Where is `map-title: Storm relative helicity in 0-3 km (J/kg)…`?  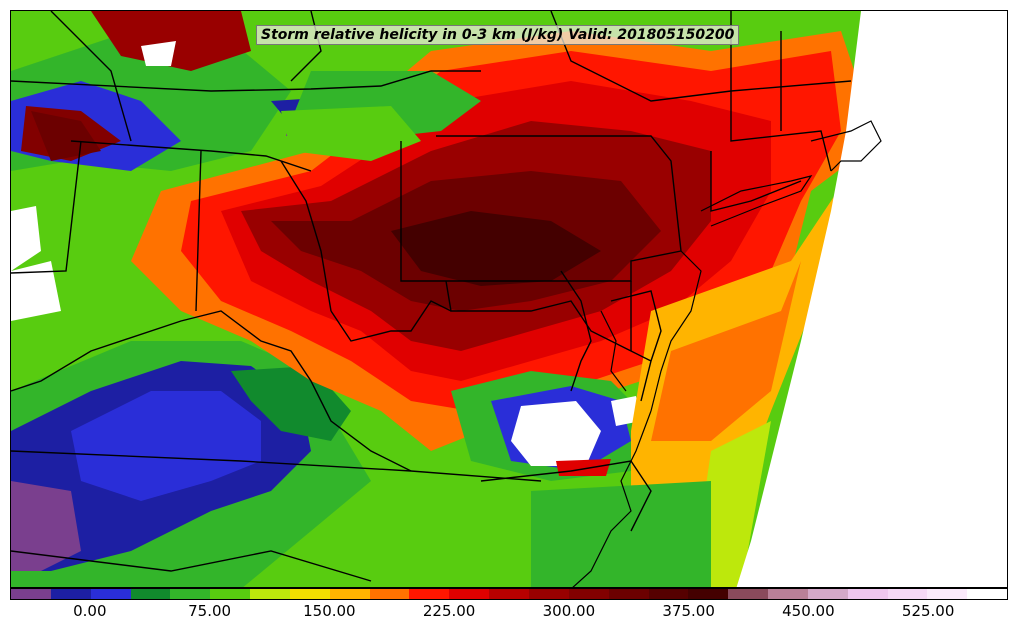 map-title: Storm relative helicity in 0-3 km (J/kg)… is located at coordinates (498, 35).